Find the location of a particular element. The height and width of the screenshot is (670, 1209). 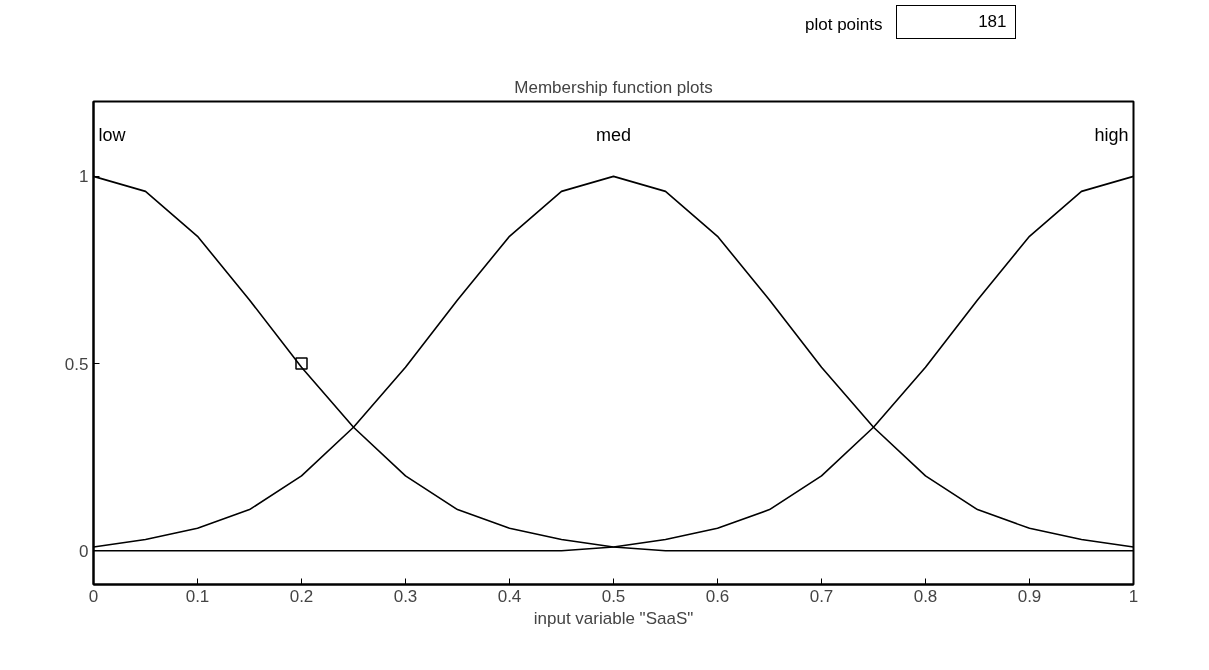

x-tick-label: 0.9 is located at coordinates (1029, 596).